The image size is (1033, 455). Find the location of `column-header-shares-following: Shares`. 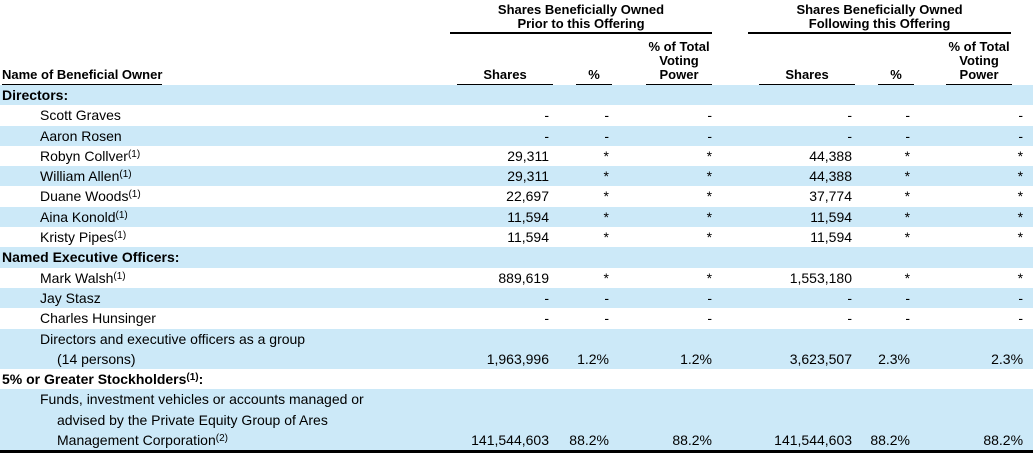

column-header-shares-following: Shares is located at coordinates (788, 59).